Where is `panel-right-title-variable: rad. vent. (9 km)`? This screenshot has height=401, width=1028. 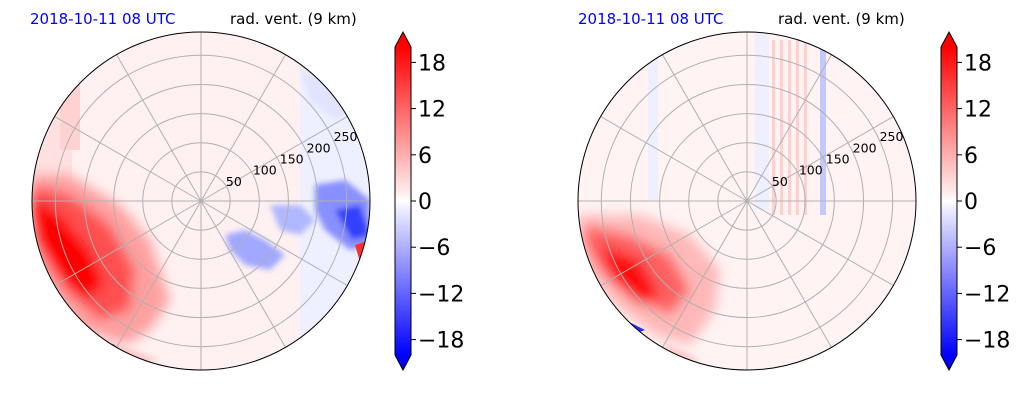 panel-right-title-variable: rad. vent. (9 km) is located at coordinates (841, 19).